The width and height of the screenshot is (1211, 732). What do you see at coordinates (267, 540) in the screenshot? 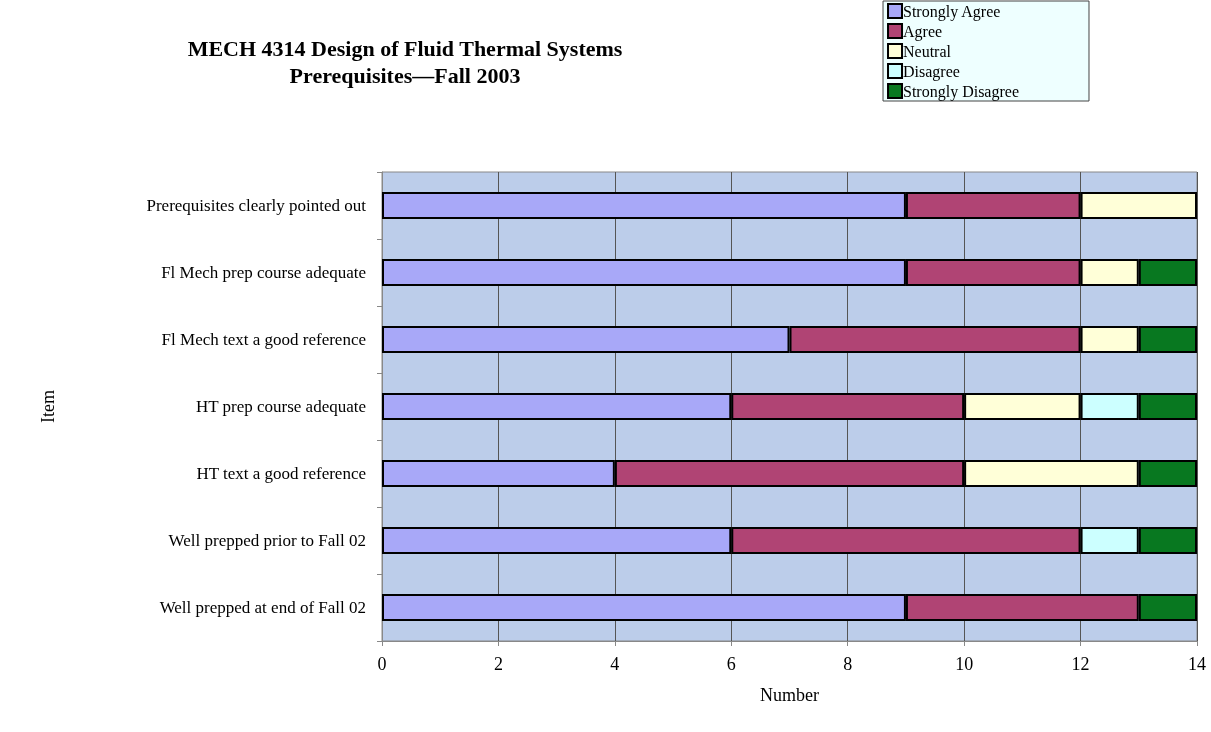
I see `y-tick-label: Well prepped prior to Fall 02` at bounding box center [267, 540].